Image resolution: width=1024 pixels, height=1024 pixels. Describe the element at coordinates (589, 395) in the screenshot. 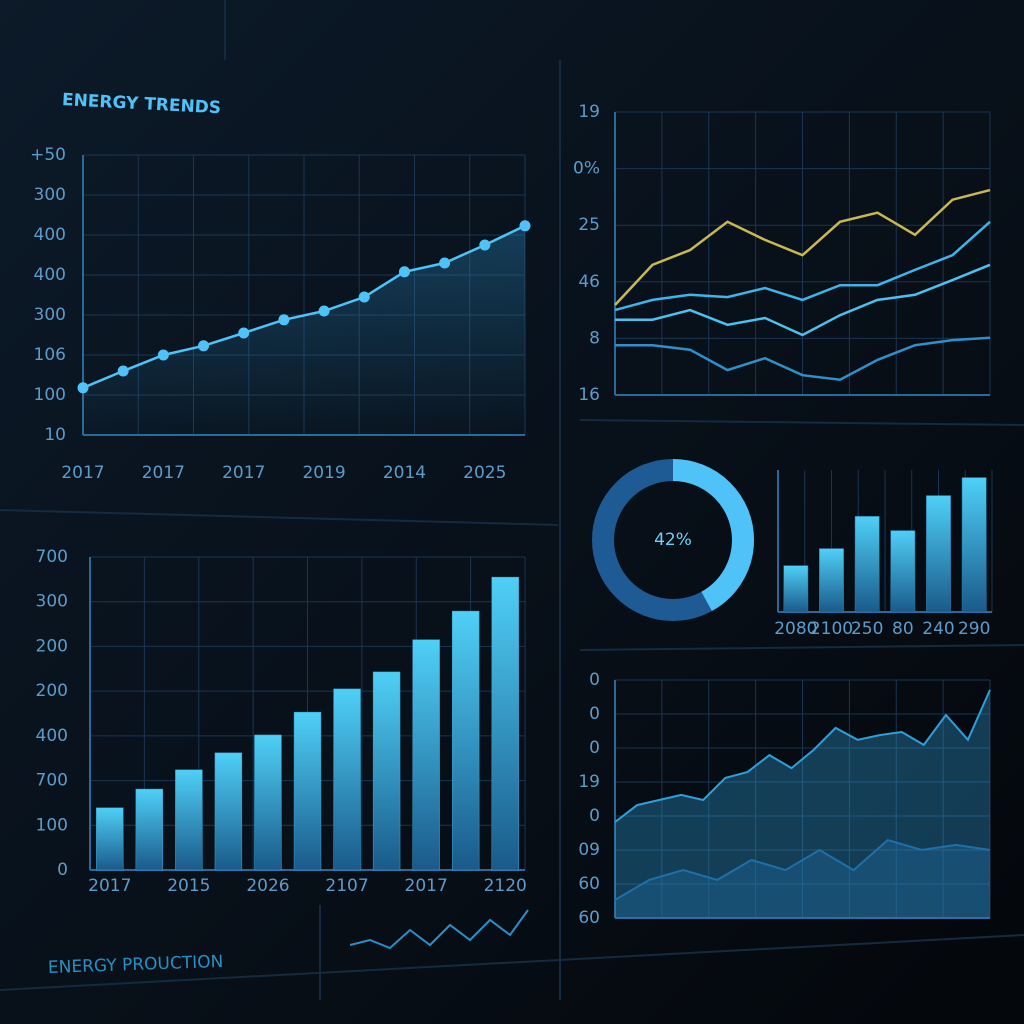

I see `y-tick-label: 16` at that location.